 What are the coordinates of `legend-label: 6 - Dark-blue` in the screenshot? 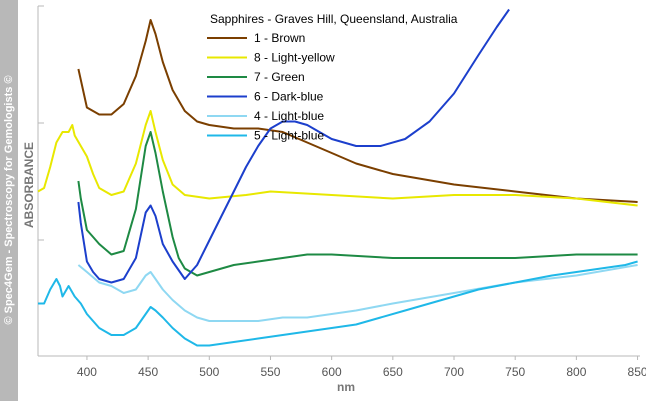 It's located at (289, 97).